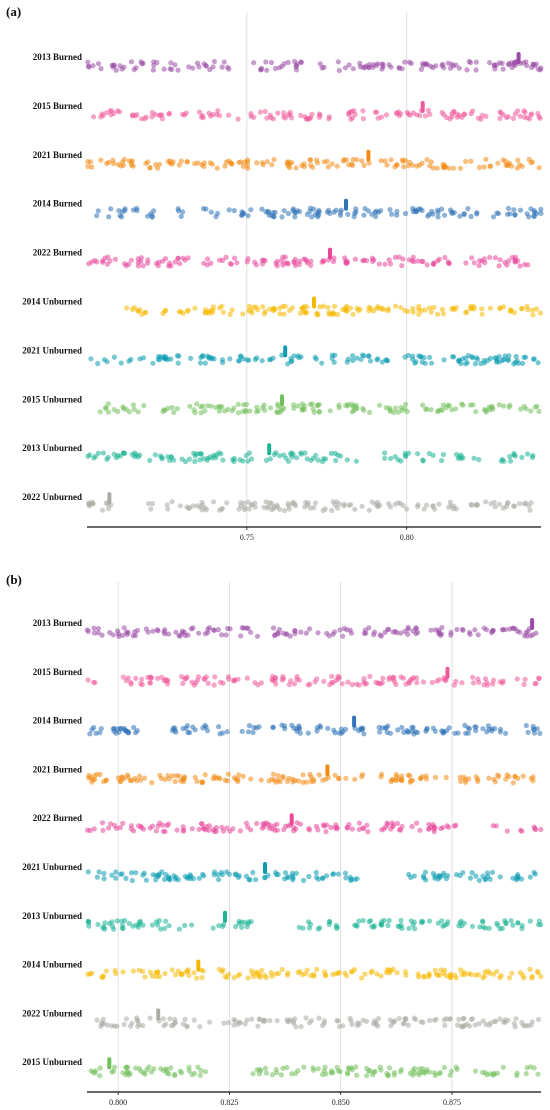  What do you see at coordinates (52, 399) in the screenshot?
I see `row-label: 2015 Unburned` at bounding box center [52, 399].